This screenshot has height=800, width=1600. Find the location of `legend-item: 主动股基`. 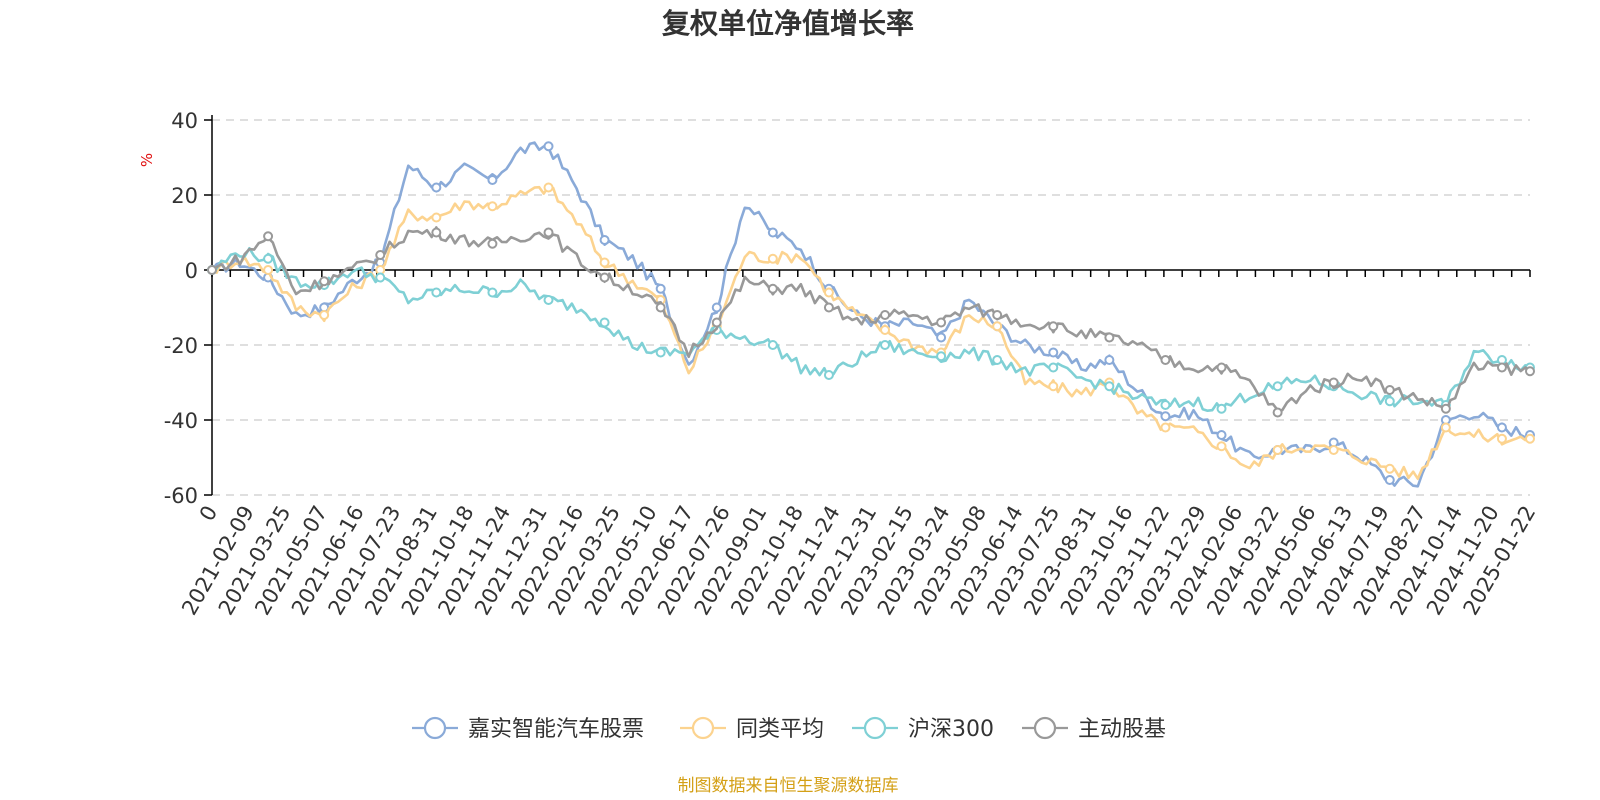

legend-item: 主动股基 is located at coordinates (1094, 729).